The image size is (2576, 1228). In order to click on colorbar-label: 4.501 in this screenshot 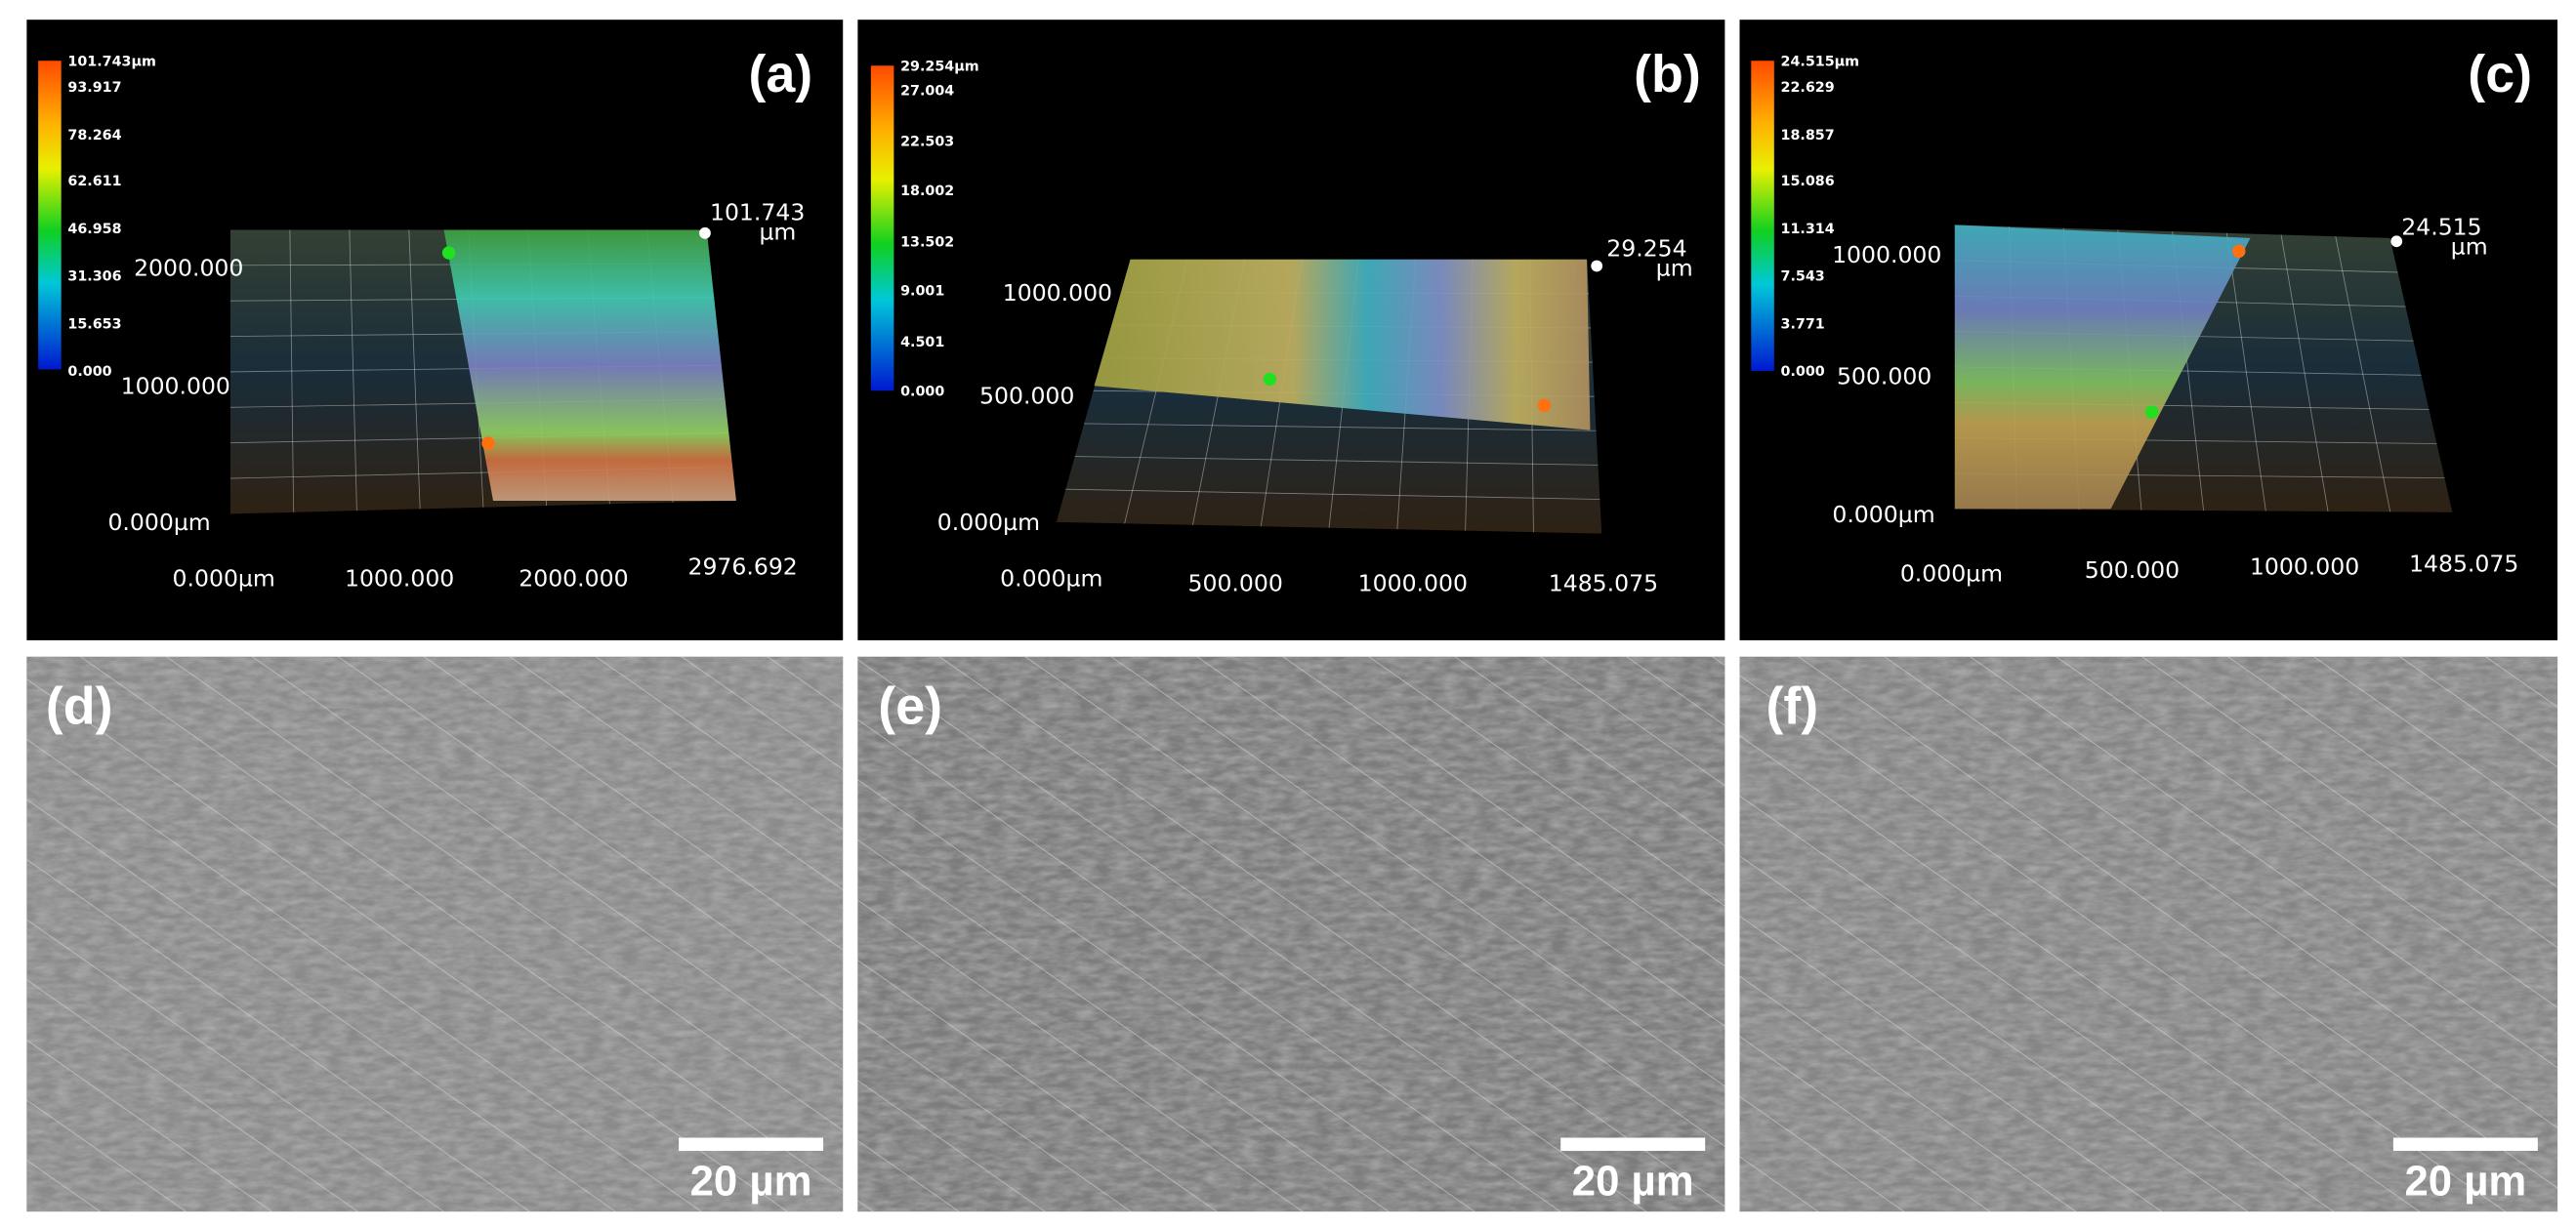, I will do `click(922, 342)`.